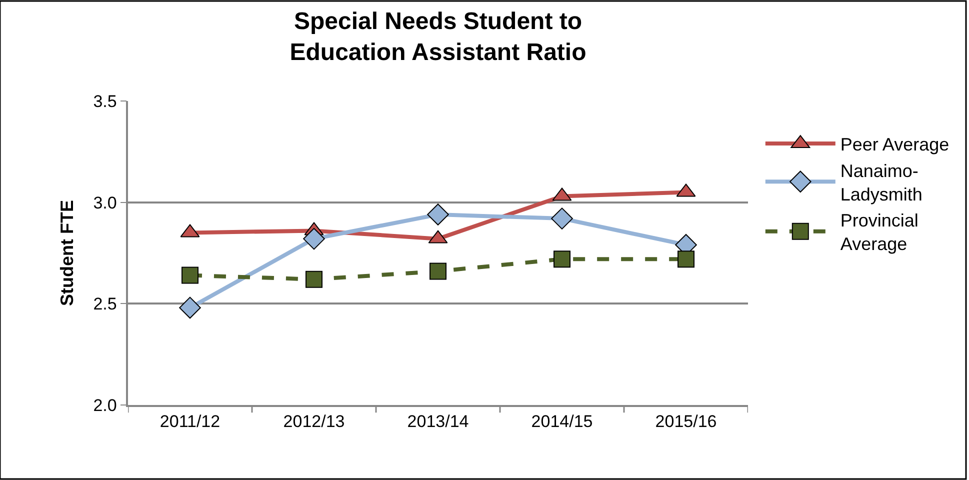 The height and width of the screenshot is (480, 969). What do you see at coordinates (66, 253) in the screenshot?
I see `y-axis-title: Student FTE` at bounding box center [66, 253].